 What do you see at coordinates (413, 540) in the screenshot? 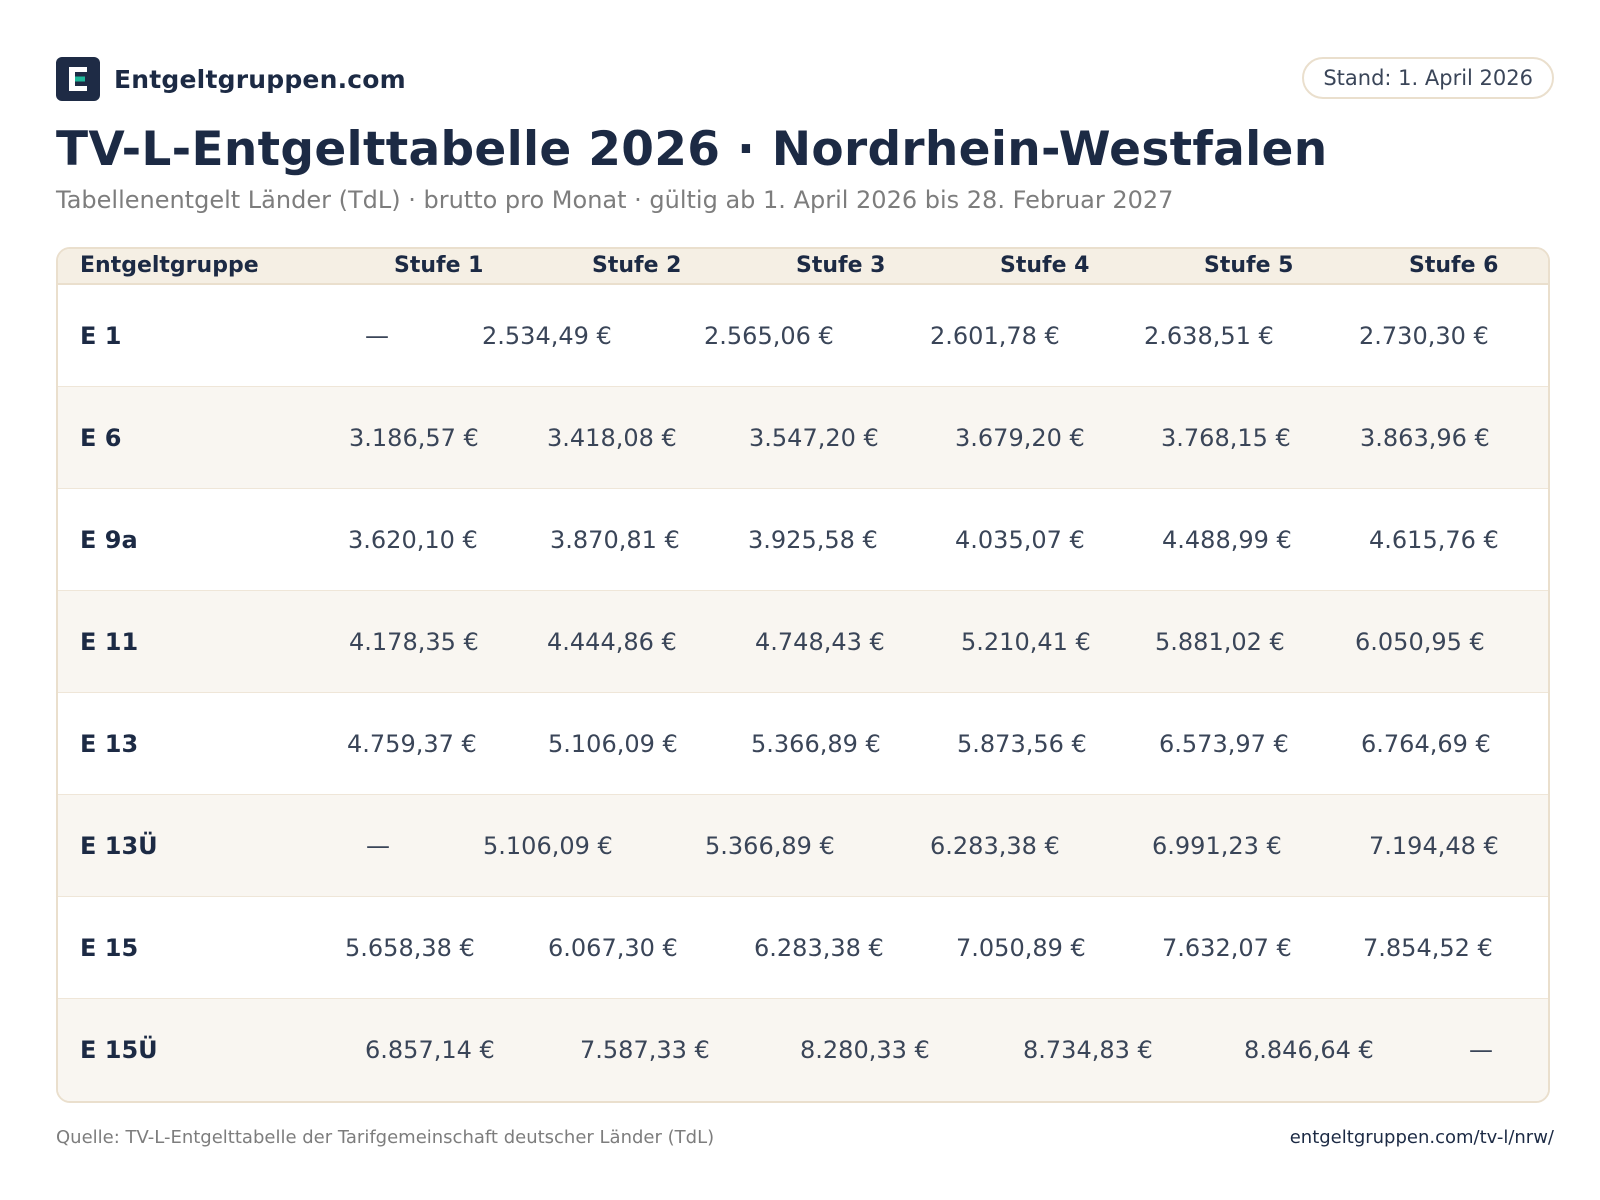
I see `value-cell: 3.620,10 €` at bounding box center [413, 540].